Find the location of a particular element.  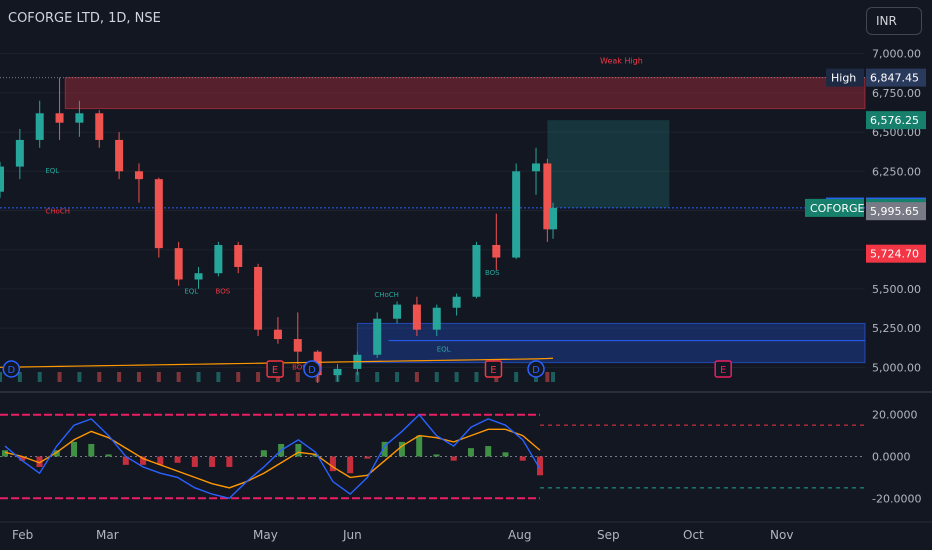

supply-zone is located at coordinates (465, 93).